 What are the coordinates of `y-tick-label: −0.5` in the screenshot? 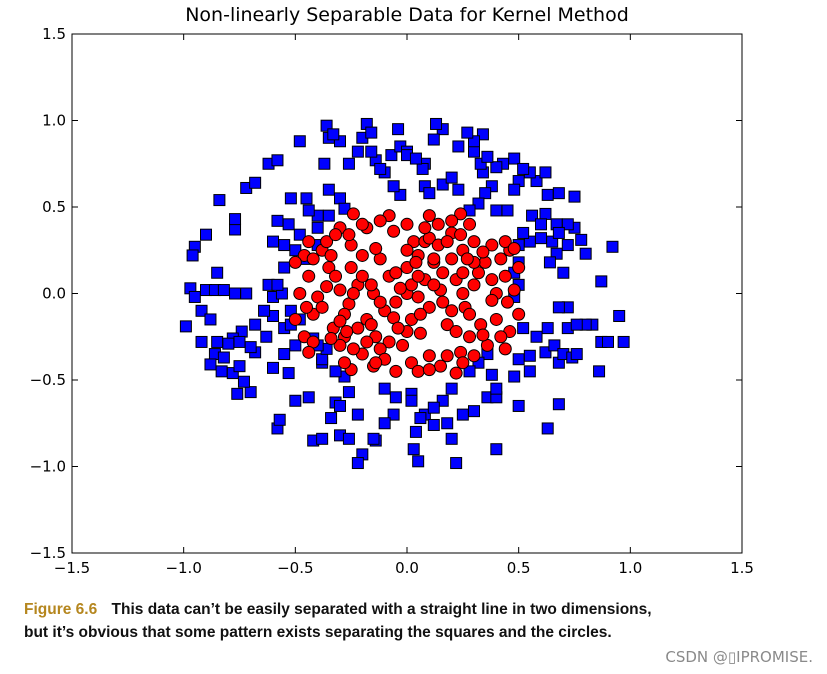 It's located at (48, 380).